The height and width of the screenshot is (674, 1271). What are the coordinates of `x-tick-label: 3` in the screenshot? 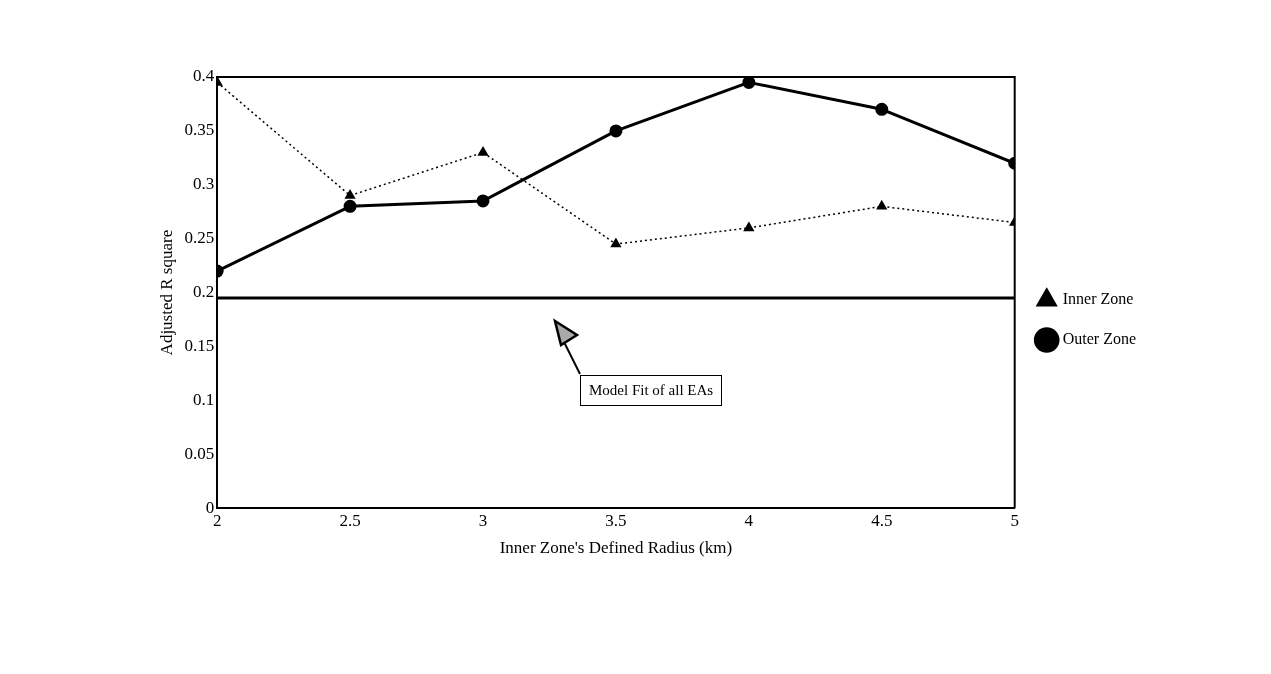 It's located at (483, 520).